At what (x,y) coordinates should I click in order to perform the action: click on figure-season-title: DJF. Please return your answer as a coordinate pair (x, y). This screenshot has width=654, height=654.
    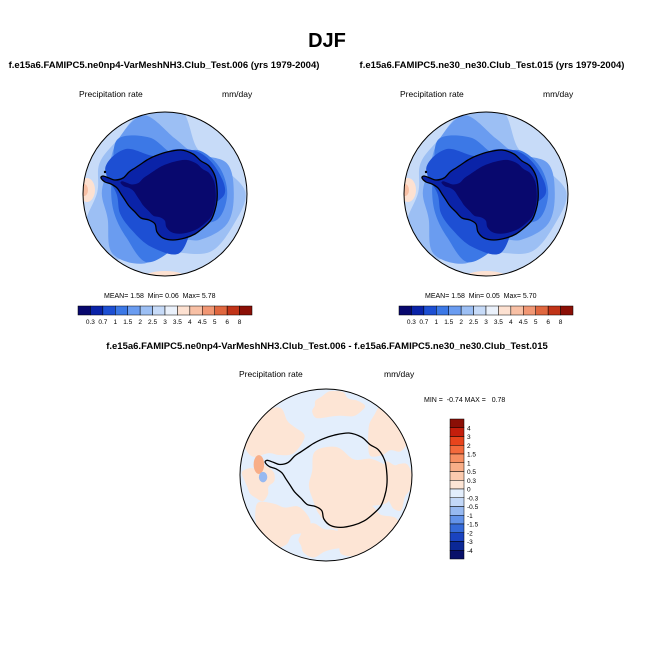
    Looking at the image, I should click on (327, 41).